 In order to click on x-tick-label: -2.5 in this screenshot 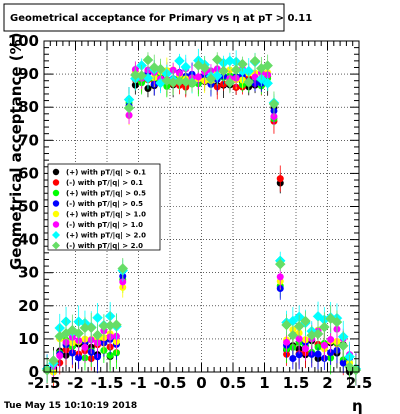, I will do `click(44, 383)`.